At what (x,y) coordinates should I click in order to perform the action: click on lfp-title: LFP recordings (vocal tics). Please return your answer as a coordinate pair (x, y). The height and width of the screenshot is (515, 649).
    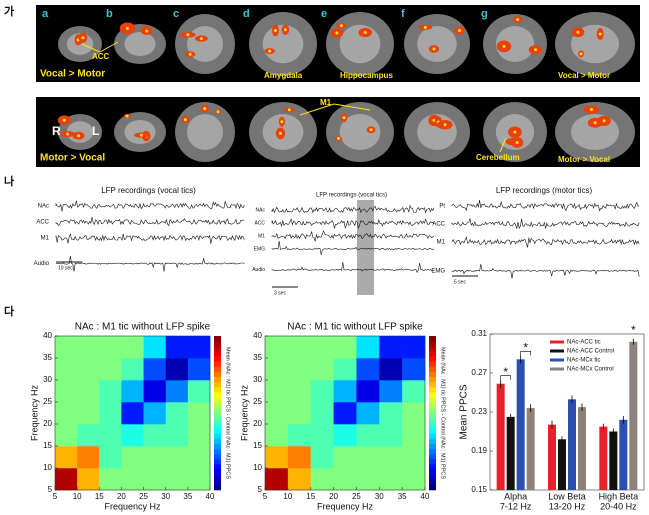
    Looking at the image, I should click on (148, 190).